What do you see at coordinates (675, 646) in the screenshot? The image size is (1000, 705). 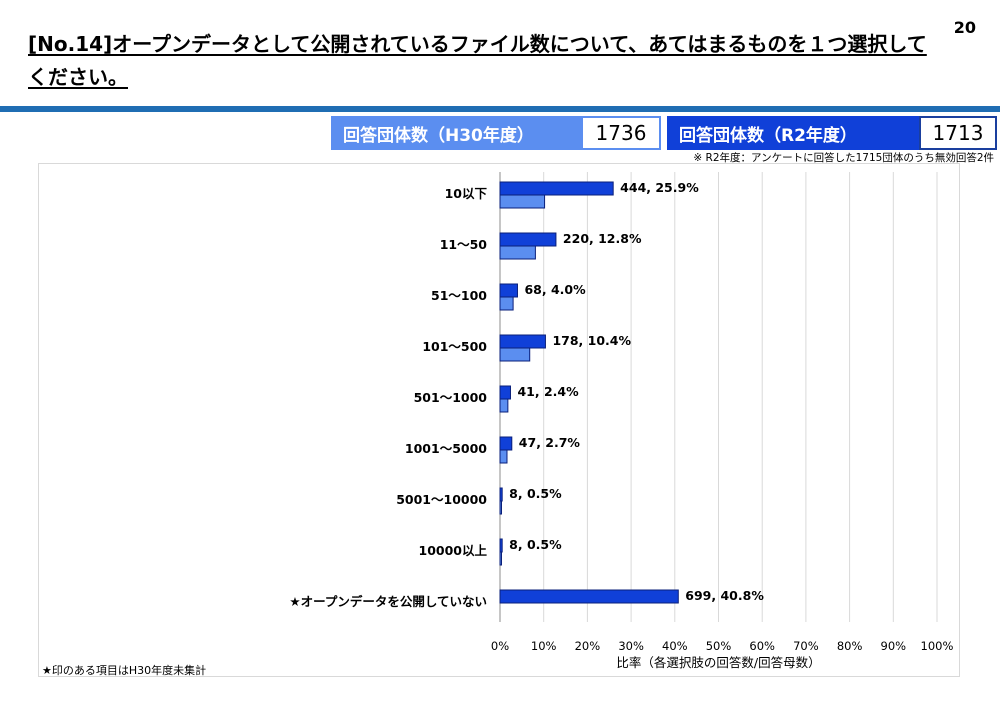 I see `x-tick-label: 40%` at bounding box center [675, 646].